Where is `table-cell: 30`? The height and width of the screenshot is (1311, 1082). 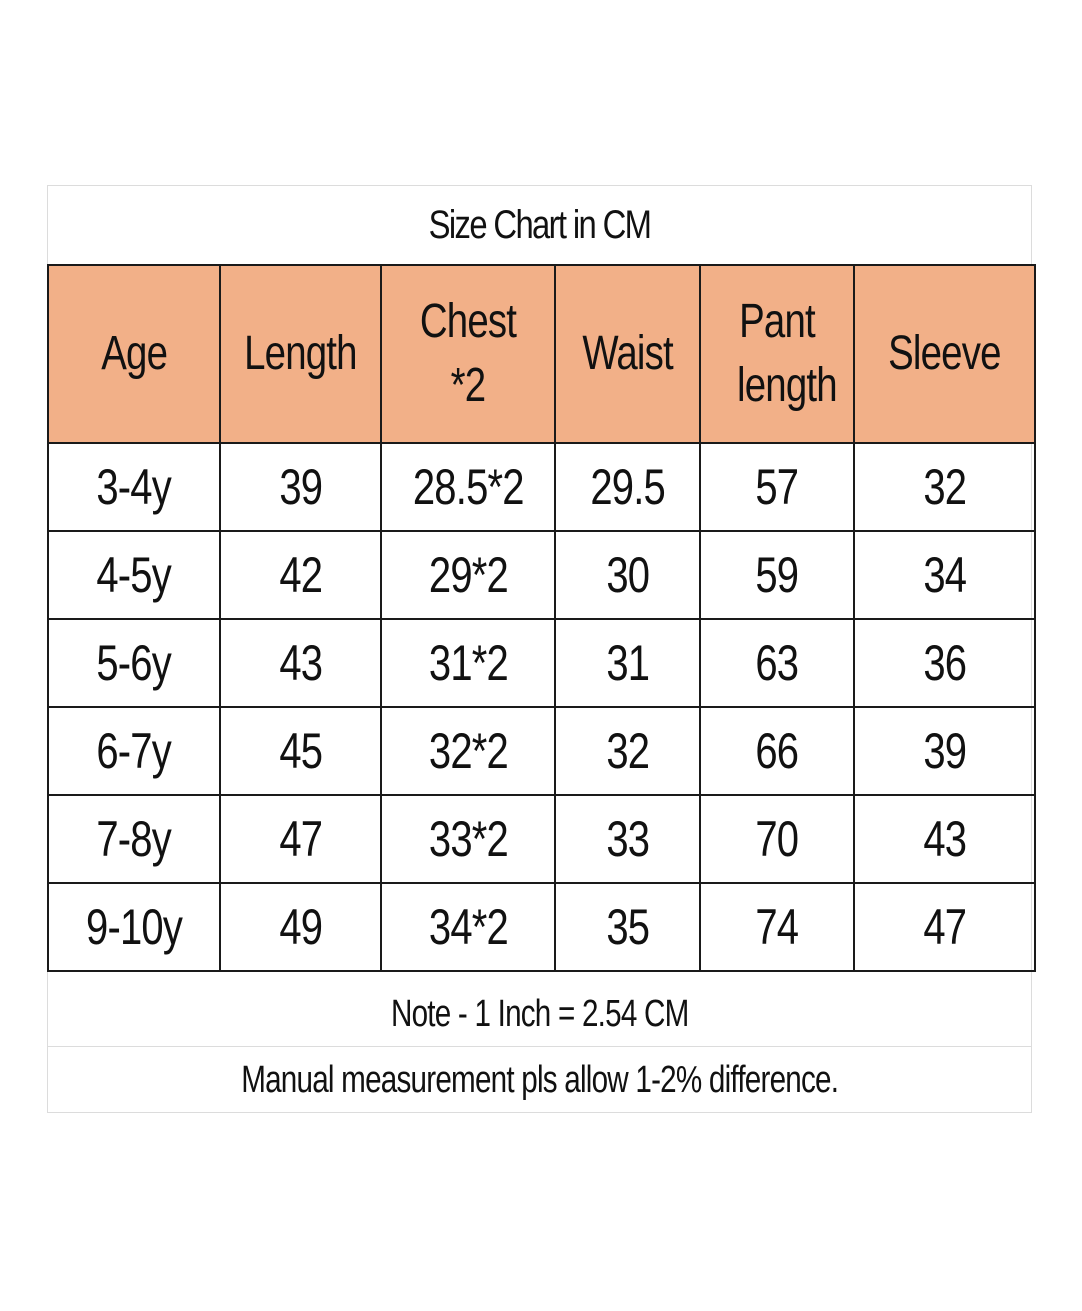
table-cell: 30 is located at coordinates (627, 575).